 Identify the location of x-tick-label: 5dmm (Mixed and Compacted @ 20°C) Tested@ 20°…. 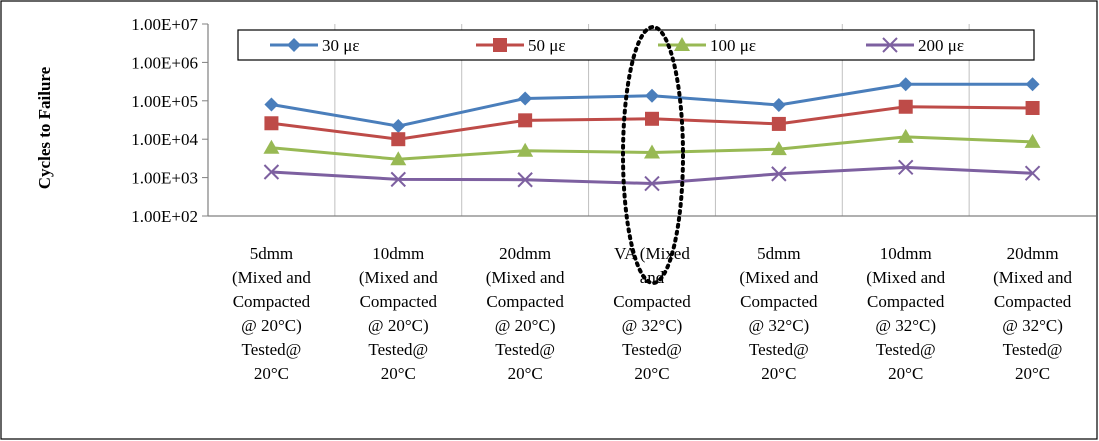
(271, 313).